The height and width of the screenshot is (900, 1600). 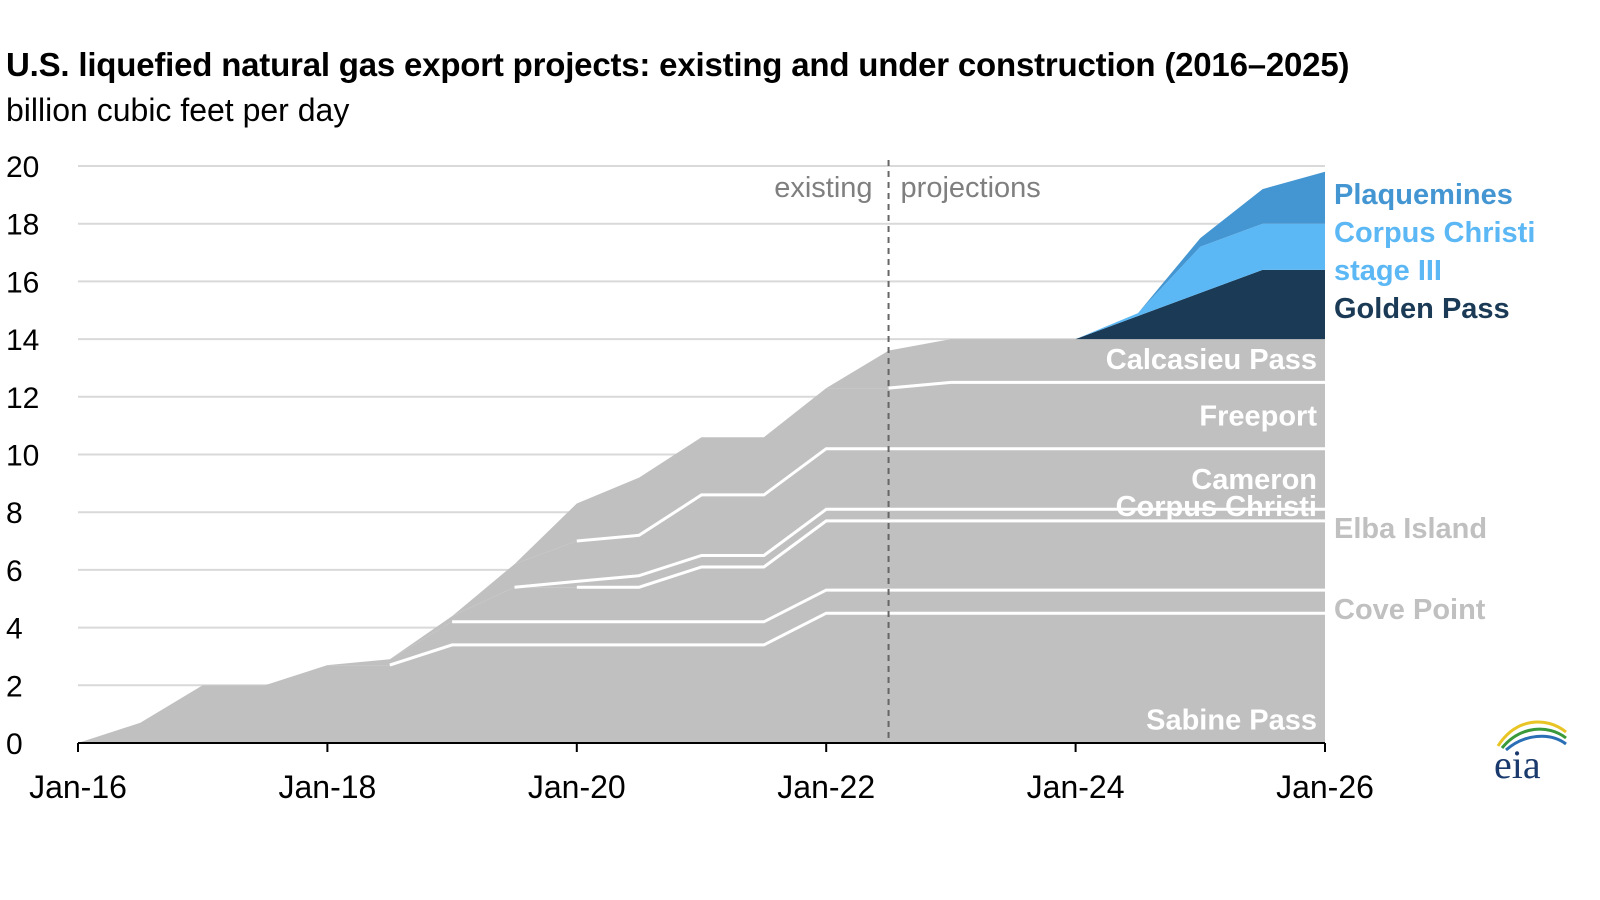 I want to click on label-elba-island: Elba Island, so click(x=1410, y=529).